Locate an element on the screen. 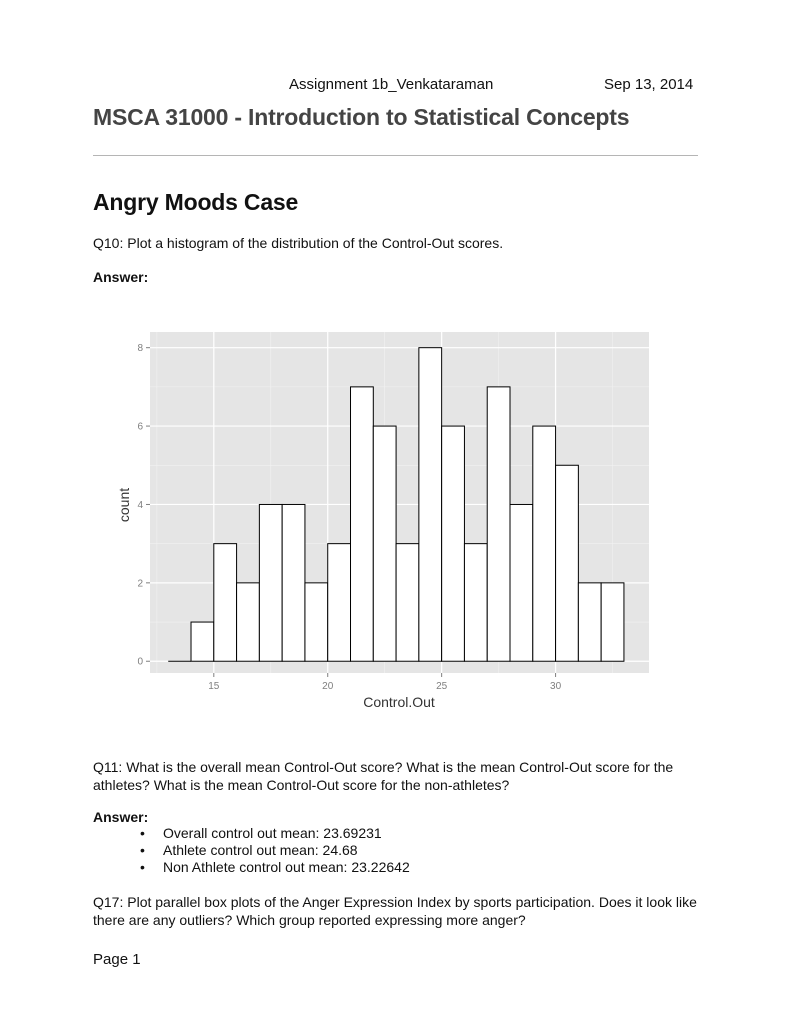 Image resolution: width=790 pixels, height=1024 pixels. x-tick-label: 30 is located at coordinates (556, 686).